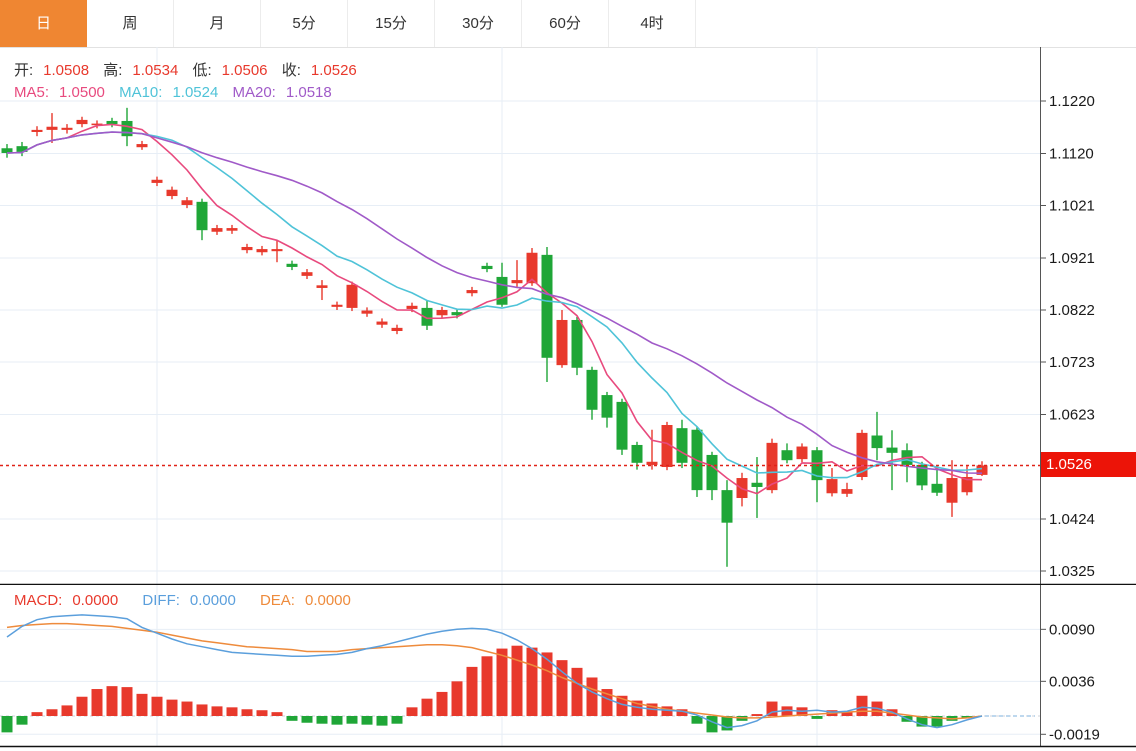  Describe the element at coordinates (652, 23) in the screenshot. I see `tab-4时: 4时` at that location.